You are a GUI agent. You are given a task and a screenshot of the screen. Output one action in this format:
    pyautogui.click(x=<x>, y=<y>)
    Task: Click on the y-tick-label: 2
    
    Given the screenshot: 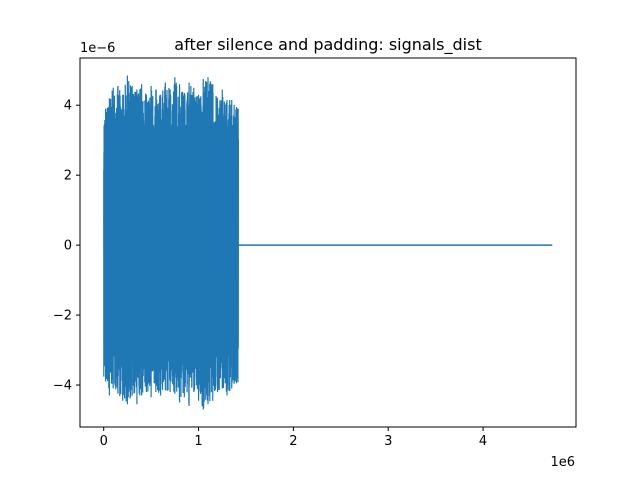 What is the action you would take?
    pyautogui.click(x=68, y=176)
    